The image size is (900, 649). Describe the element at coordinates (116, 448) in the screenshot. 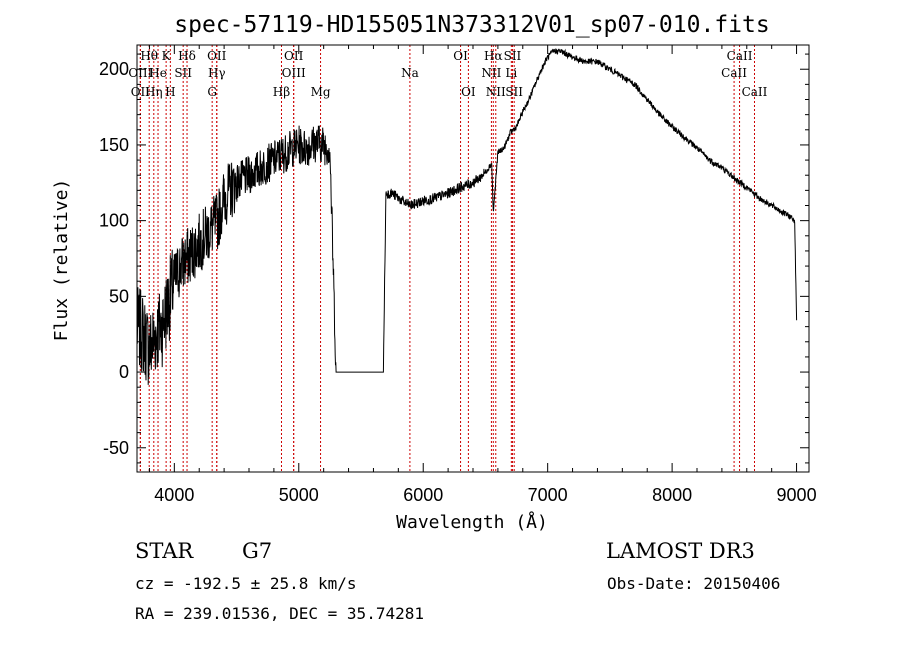

I see `y-tick-label: -50` at that location.